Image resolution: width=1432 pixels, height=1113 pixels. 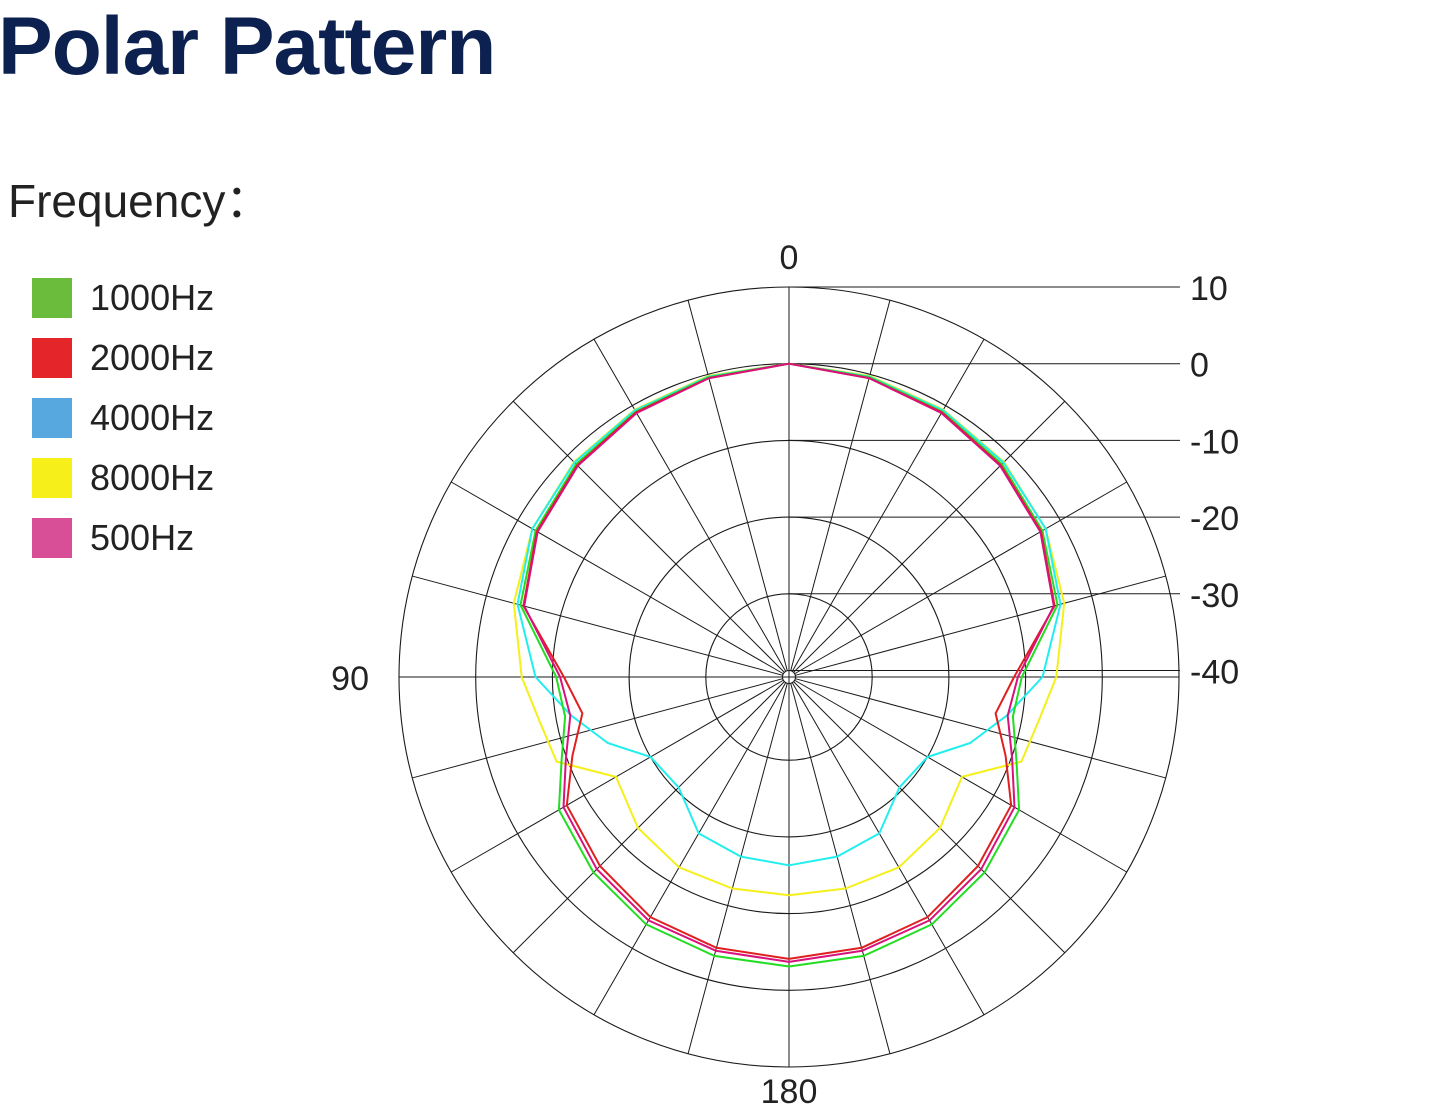 I want to click on legend-item-500hz: 500Hz, so click(x=123, y=538).